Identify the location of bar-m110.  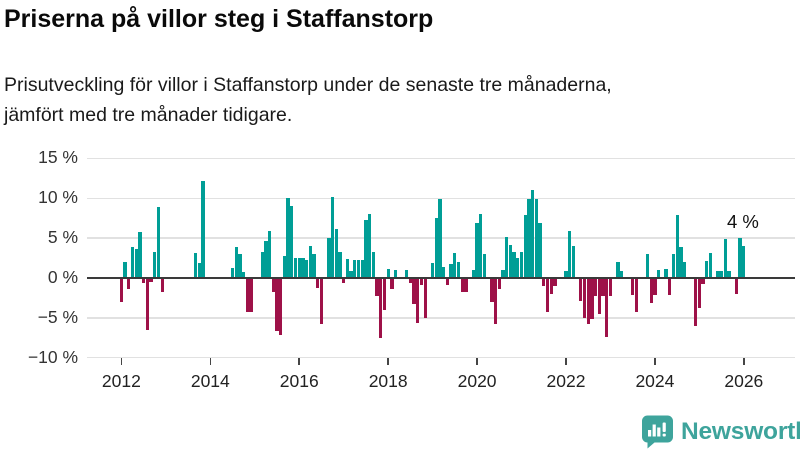
(529, 238).